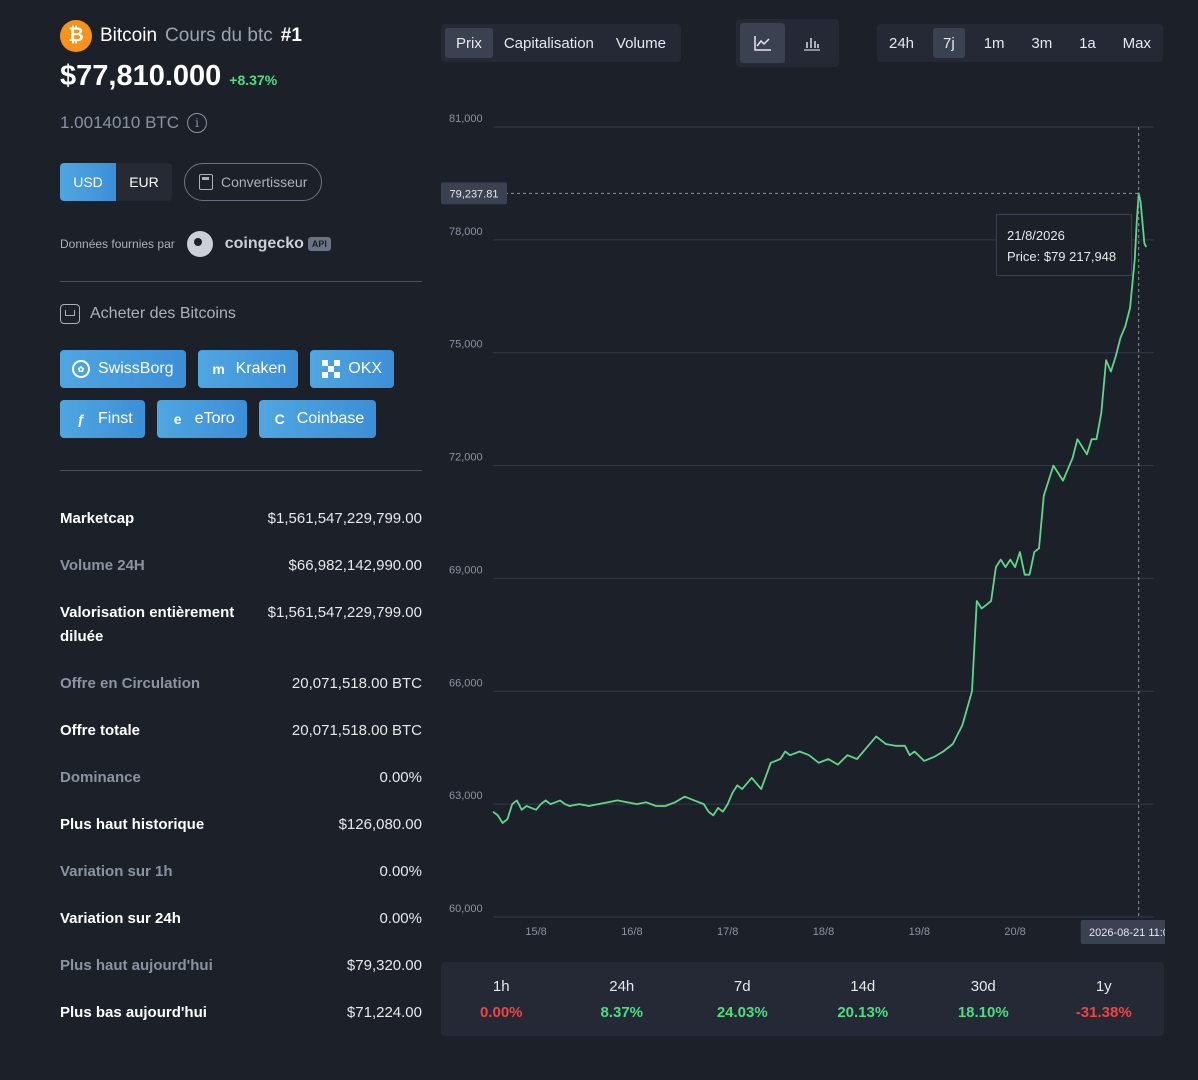 The width and height of the screenshot is (1198, 1080). What do you see at coordinates (466, 119) in the screenshot?
I see `y-tick-label: 81,000` at bounding box center [466, 119].